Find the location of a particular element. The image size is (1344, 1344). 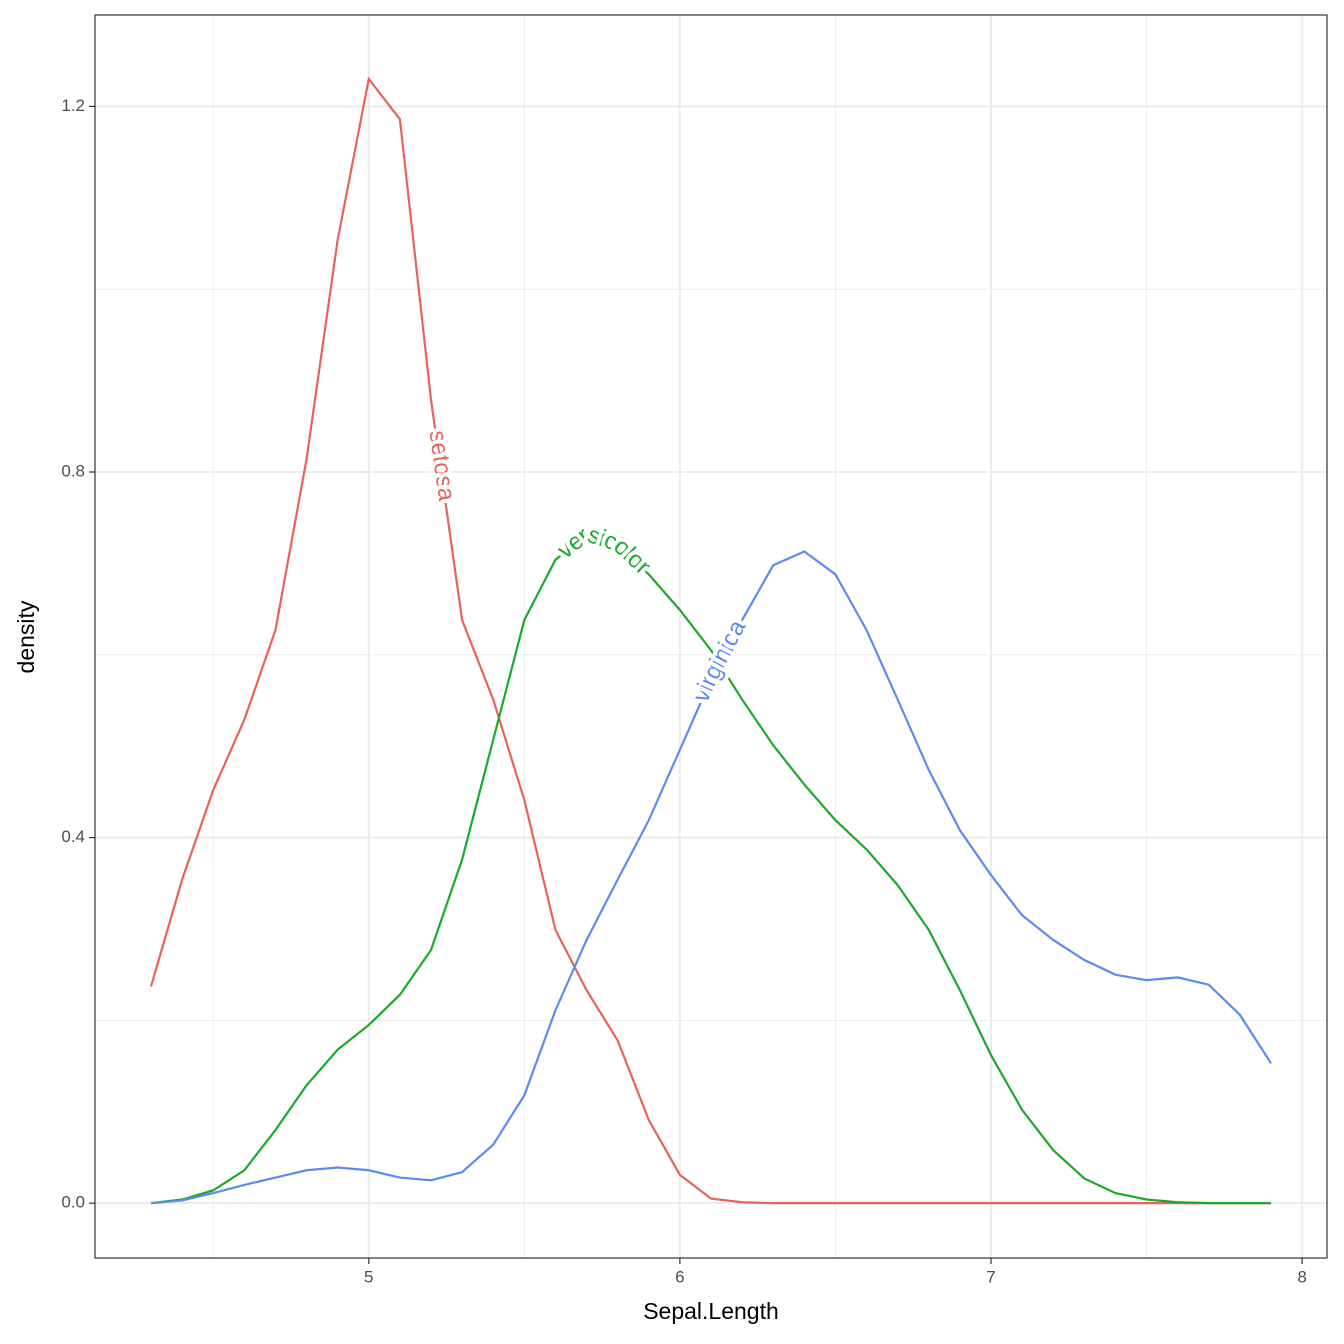

x-tick-label: 6 is located at coordinates (679, 1276).